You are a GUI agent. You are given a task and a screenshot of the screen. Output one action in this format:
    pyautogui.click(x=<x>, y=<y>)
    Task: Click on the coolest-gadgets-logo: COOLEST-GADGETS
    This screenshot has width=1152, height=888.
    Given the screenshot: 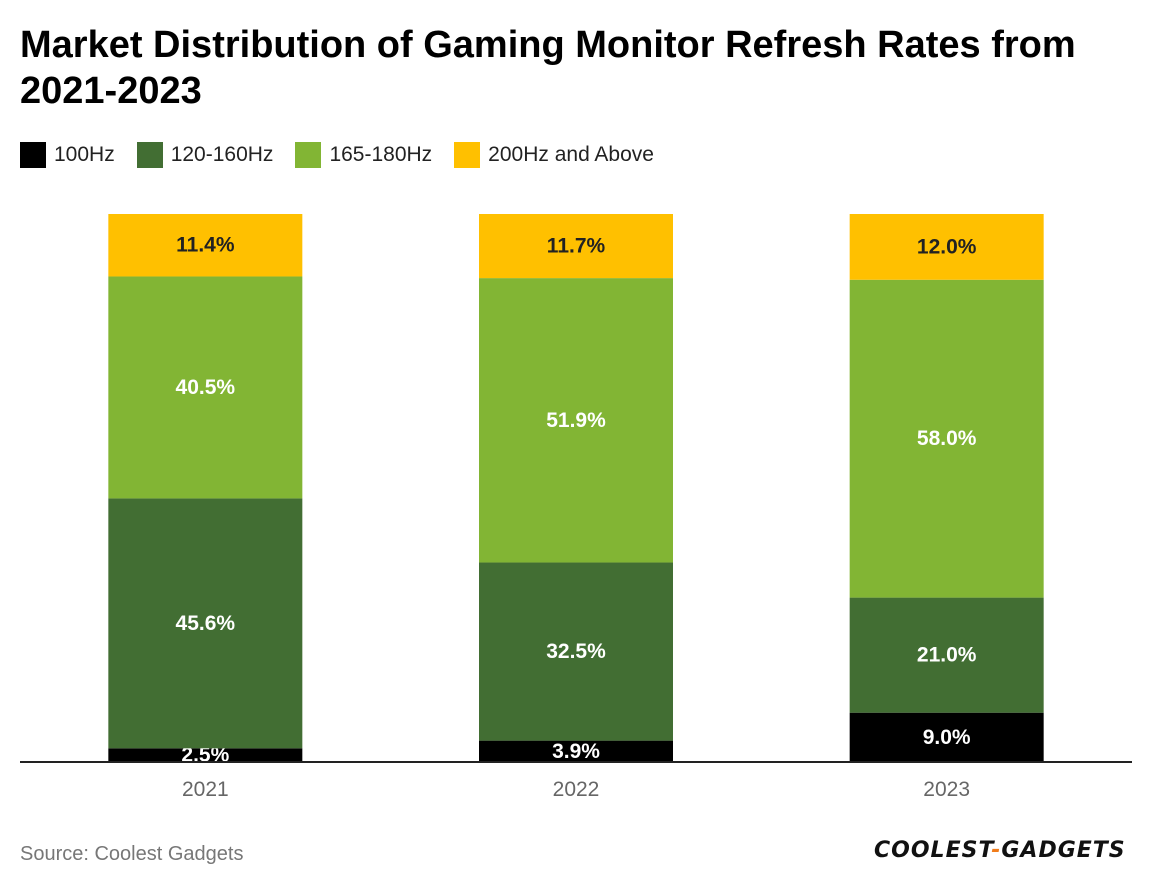 What is the action you would take?
    pyautogui.click(x=1000, y=850)
    